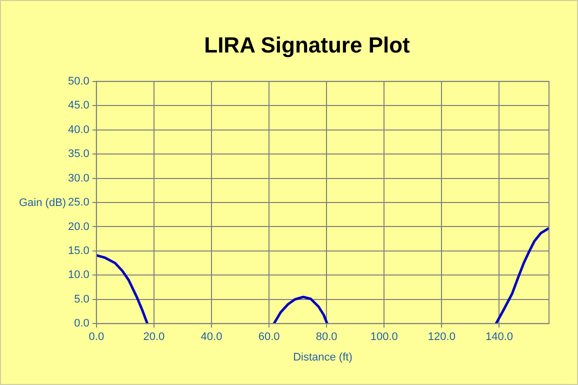  Describe the element at coordinates (269, 337) in the screenshot. I see `x-tick-label: 60.0` at that location.